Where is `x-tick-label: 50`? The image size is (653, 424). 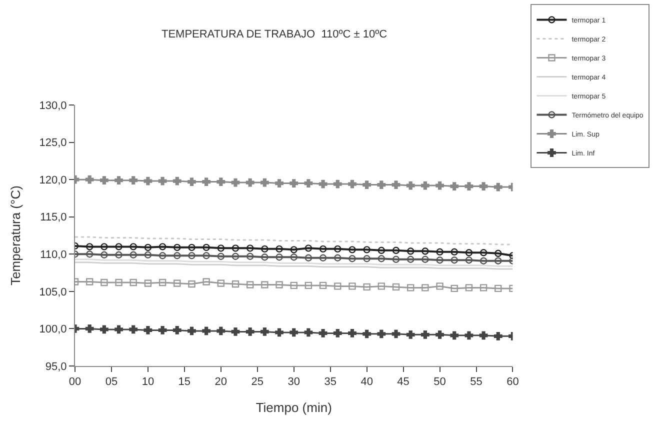 x-tick-label: 50 is located at coordinates (440, 382).